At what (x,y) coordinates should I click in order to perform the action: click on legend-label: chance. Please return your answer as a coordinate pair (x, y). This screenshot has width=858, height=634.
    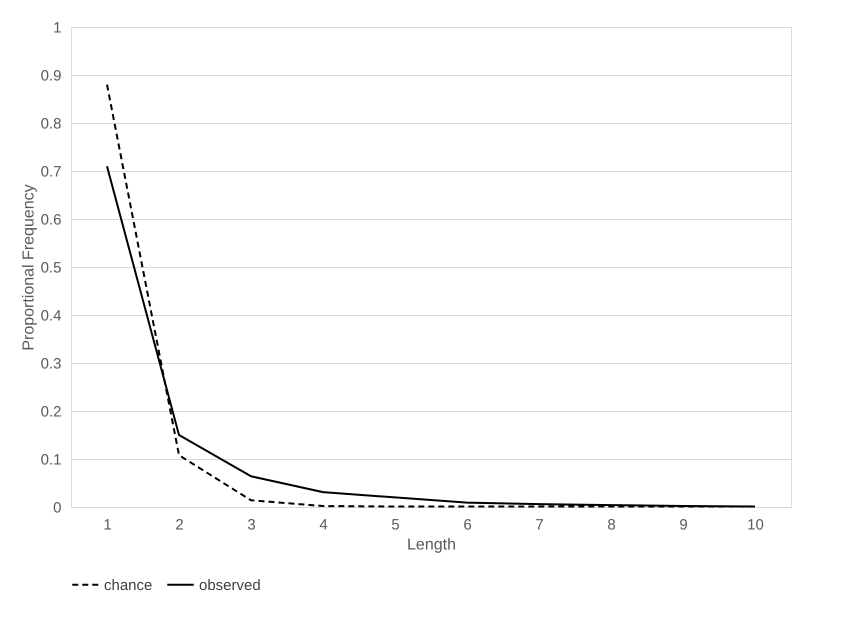
    Looking at the image, I should click on (128, 585).